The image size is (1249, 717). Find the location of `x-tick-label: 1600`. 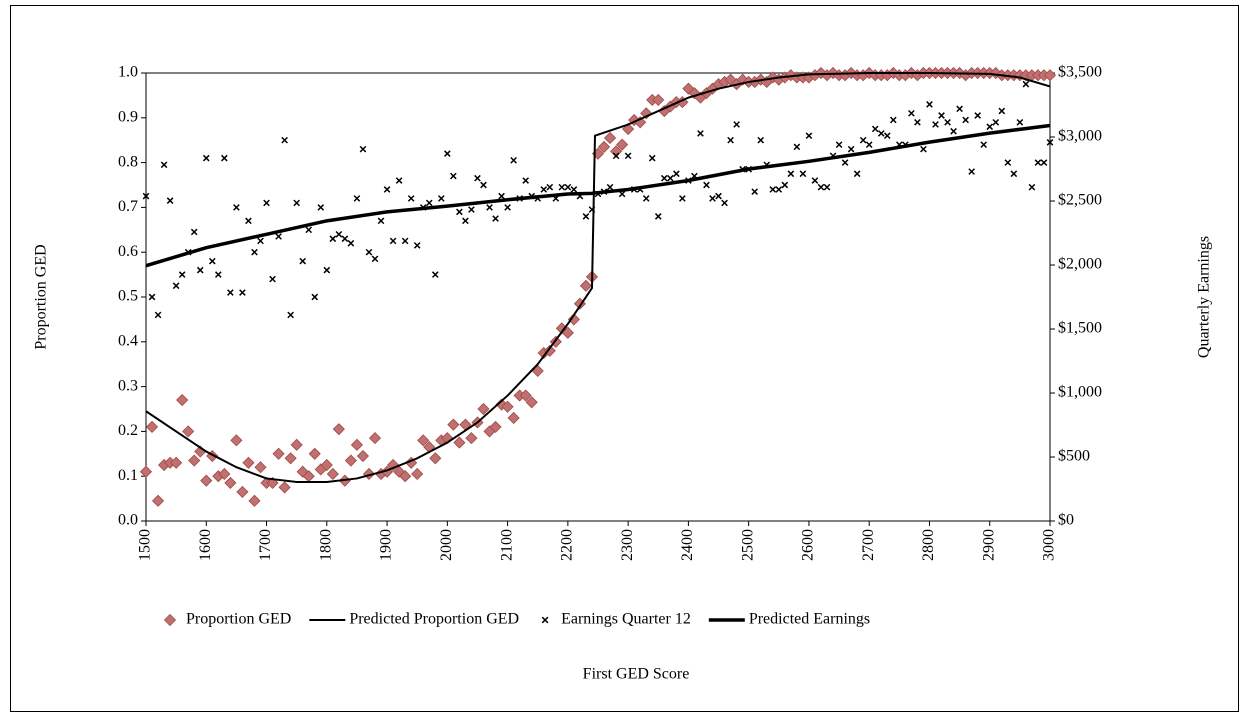

x-tick-label: 1600 is located at coordinates (205, 545).